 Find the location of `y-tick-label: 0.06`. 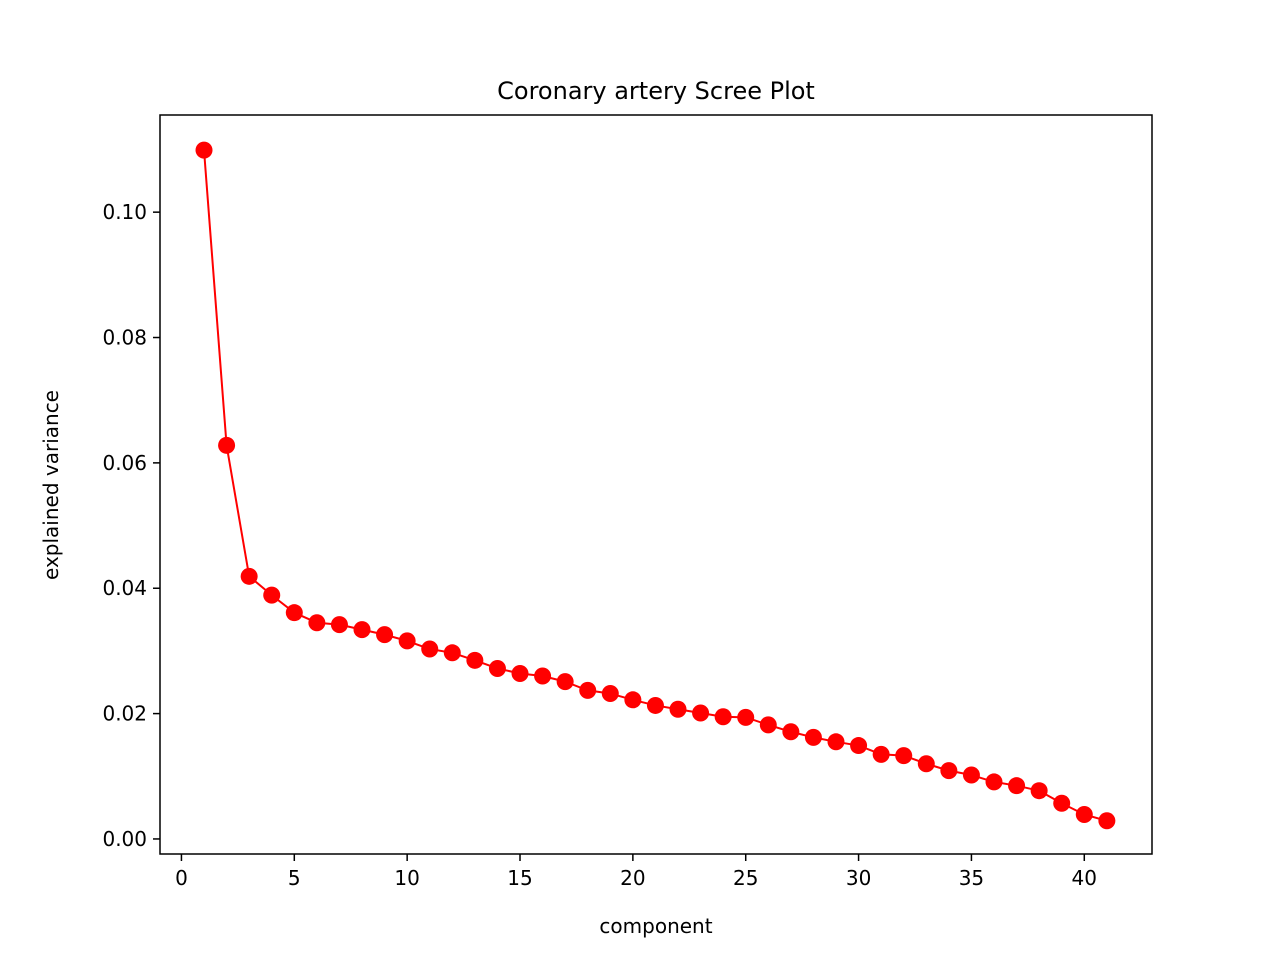

y-tick-label: 0.06 is located at coordinates (124, 463).